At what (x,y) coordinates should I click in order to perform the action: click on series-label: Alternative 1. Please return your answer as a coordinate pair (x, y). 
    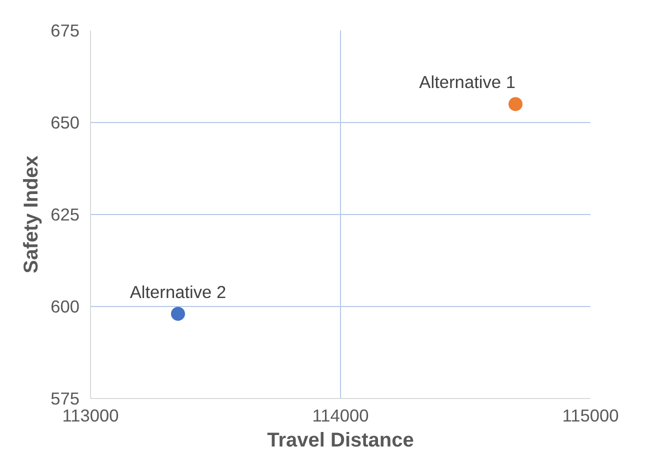
    Looking at the image, I should click on (467, 82).